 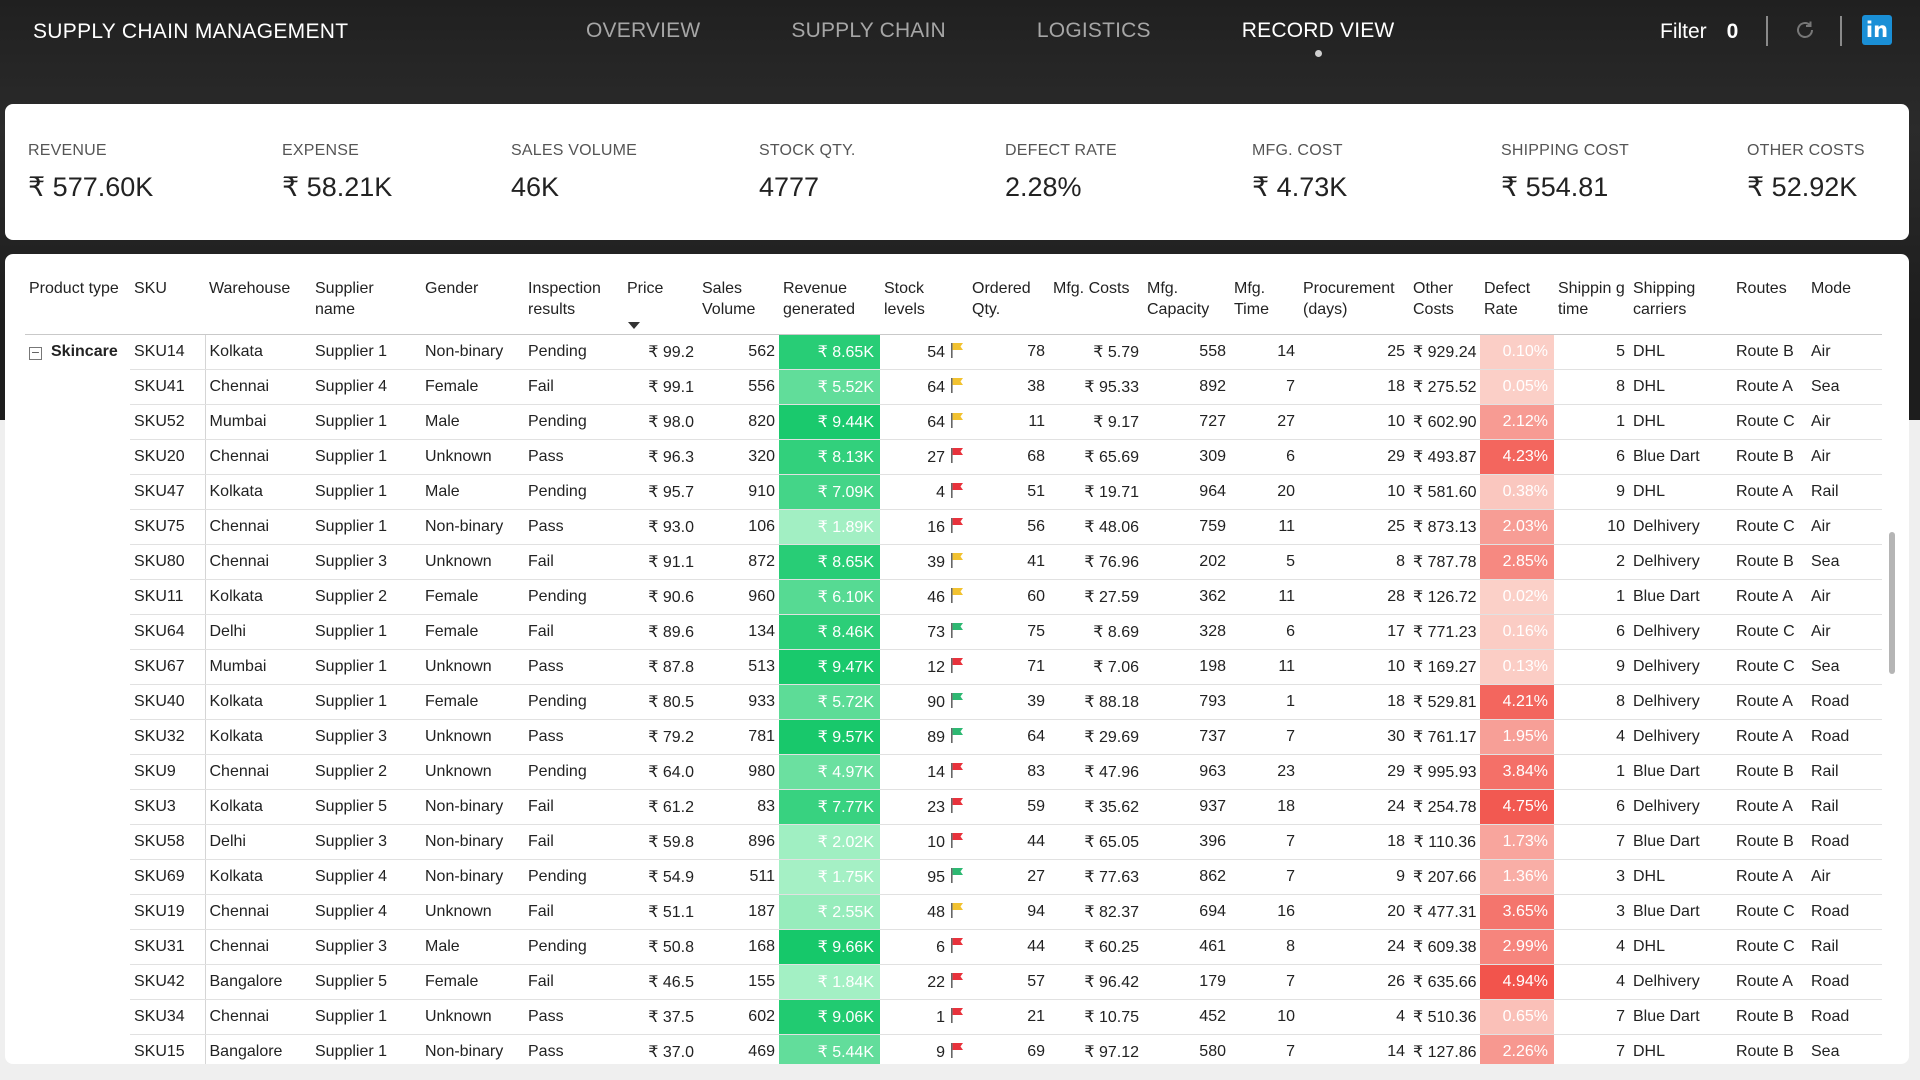 What do you see at coordinates (366, 912) in the screenshot?
I see `supplier-cell: Supplier 4` at bounding box center [366, 912].